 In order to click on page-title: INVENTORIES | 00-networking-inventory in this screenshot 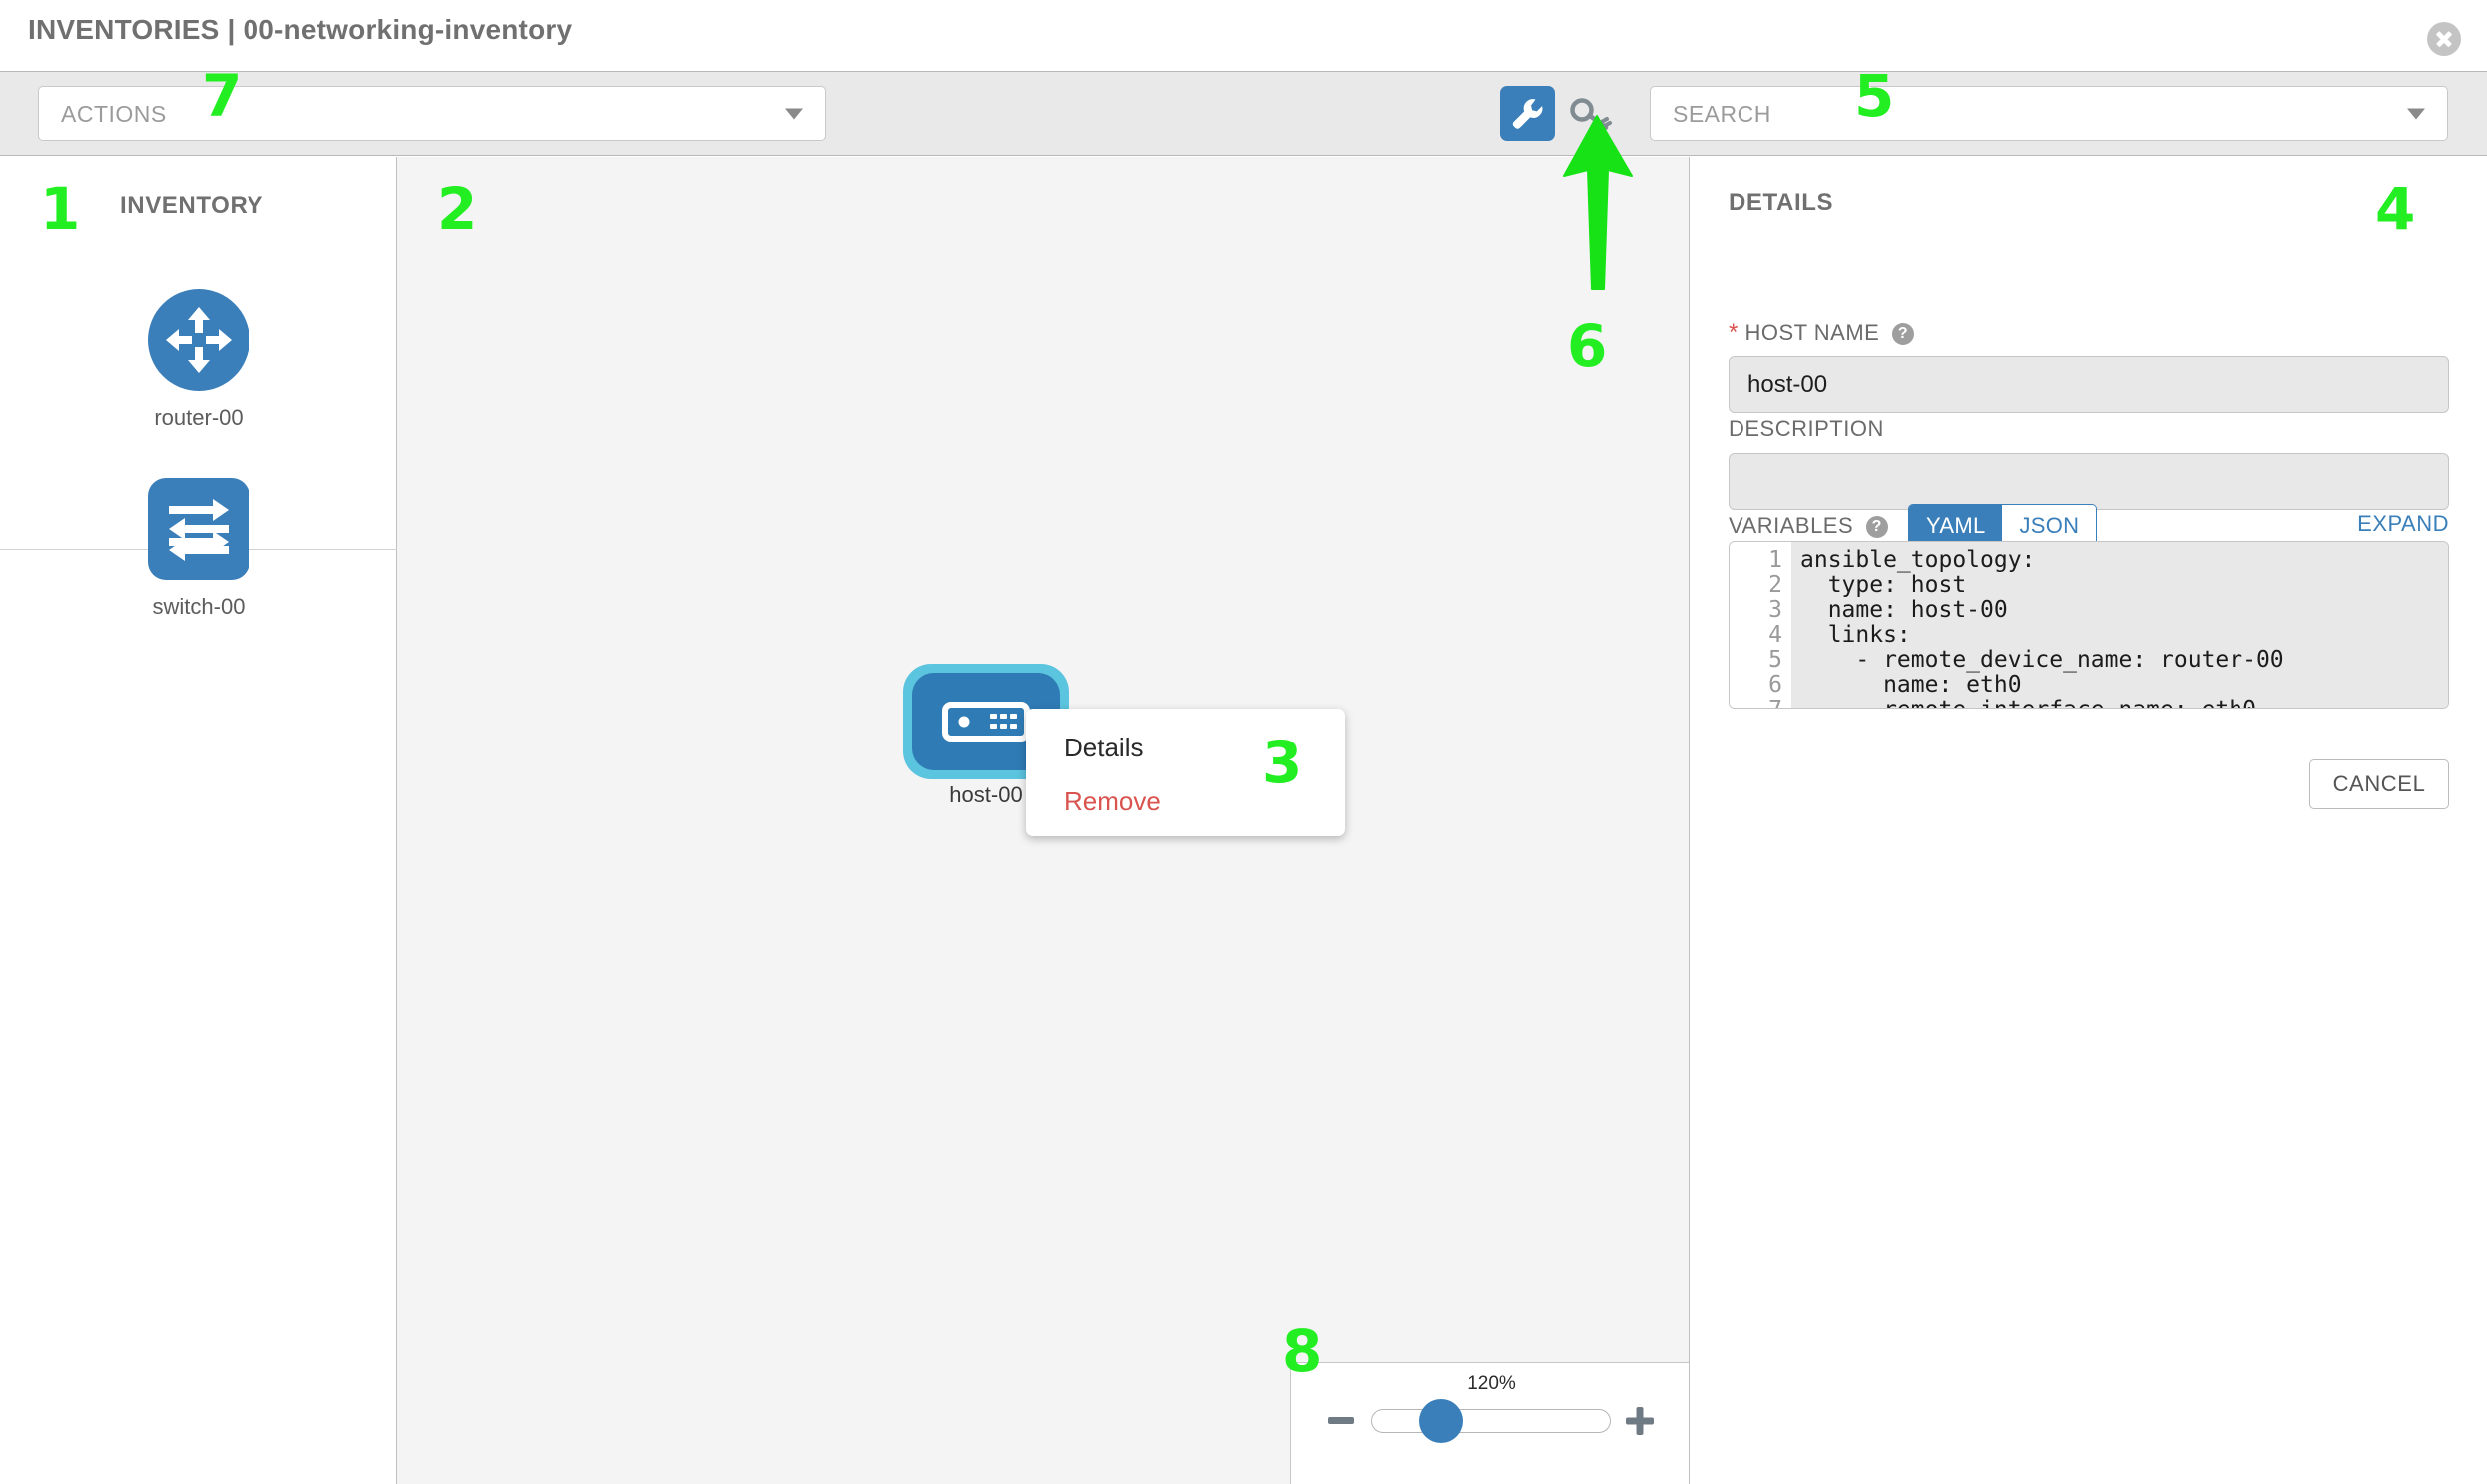, I will do `click(300, 29)`.